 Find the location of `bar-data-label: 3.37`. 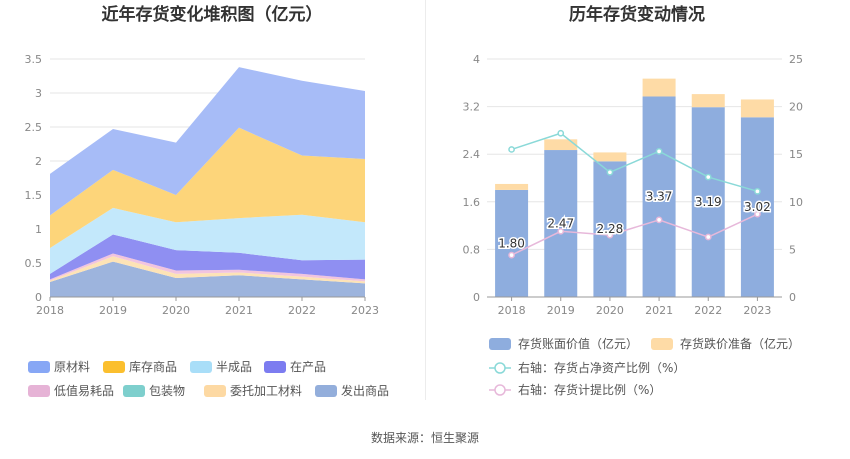

bar-data-label: 3.37 is located at coordinates (659, 197).